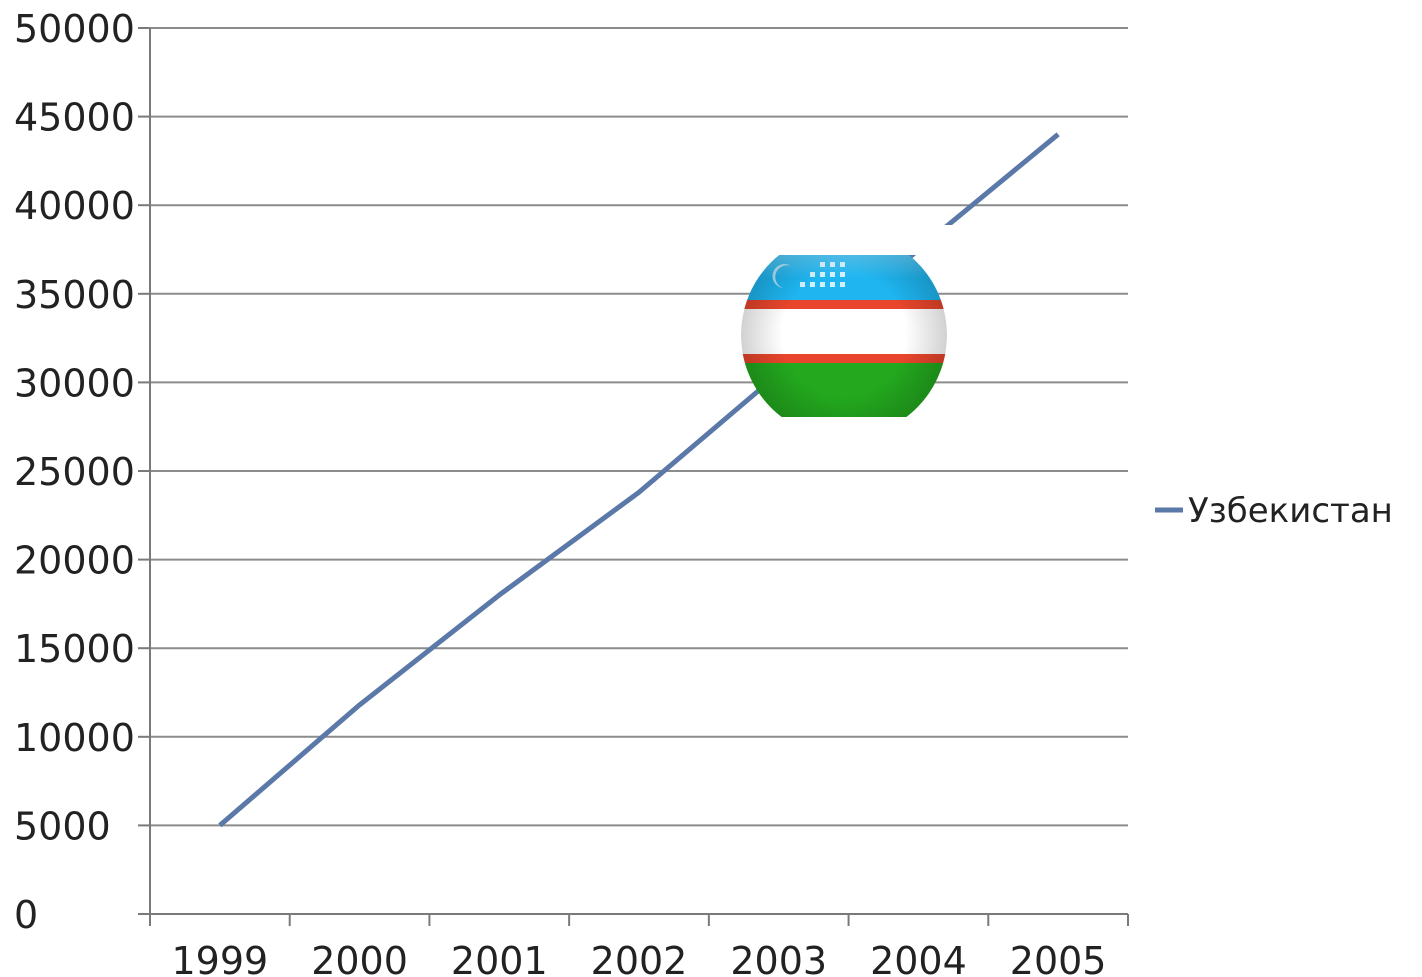  I want to click on y-tick-label: 30000, so click(74, 383).